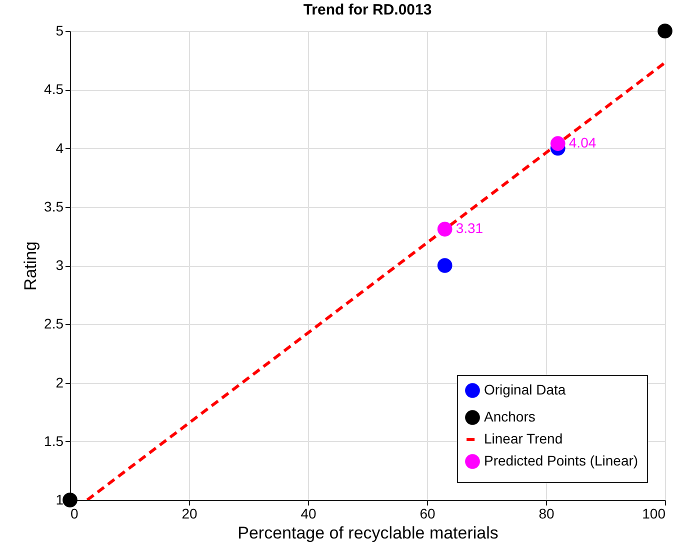 The width and height of the screenshot is (680, 559). Describe the element at coordinates (54, 89) in the screenshot. I see `y-tick-label: 4.5` at that location.